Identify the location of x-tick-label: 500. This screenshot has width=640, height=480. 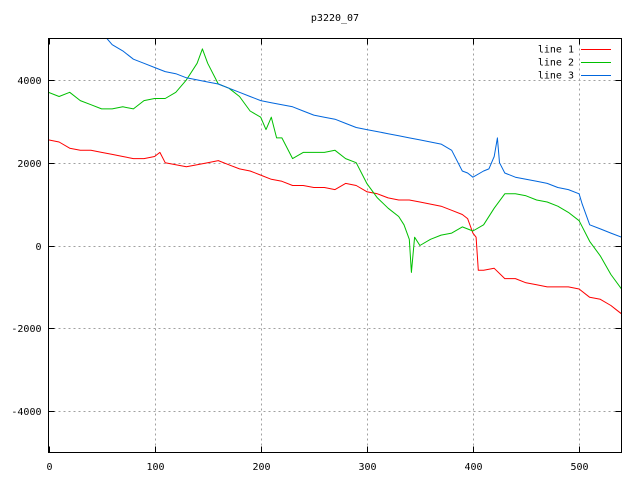
(579, 467).